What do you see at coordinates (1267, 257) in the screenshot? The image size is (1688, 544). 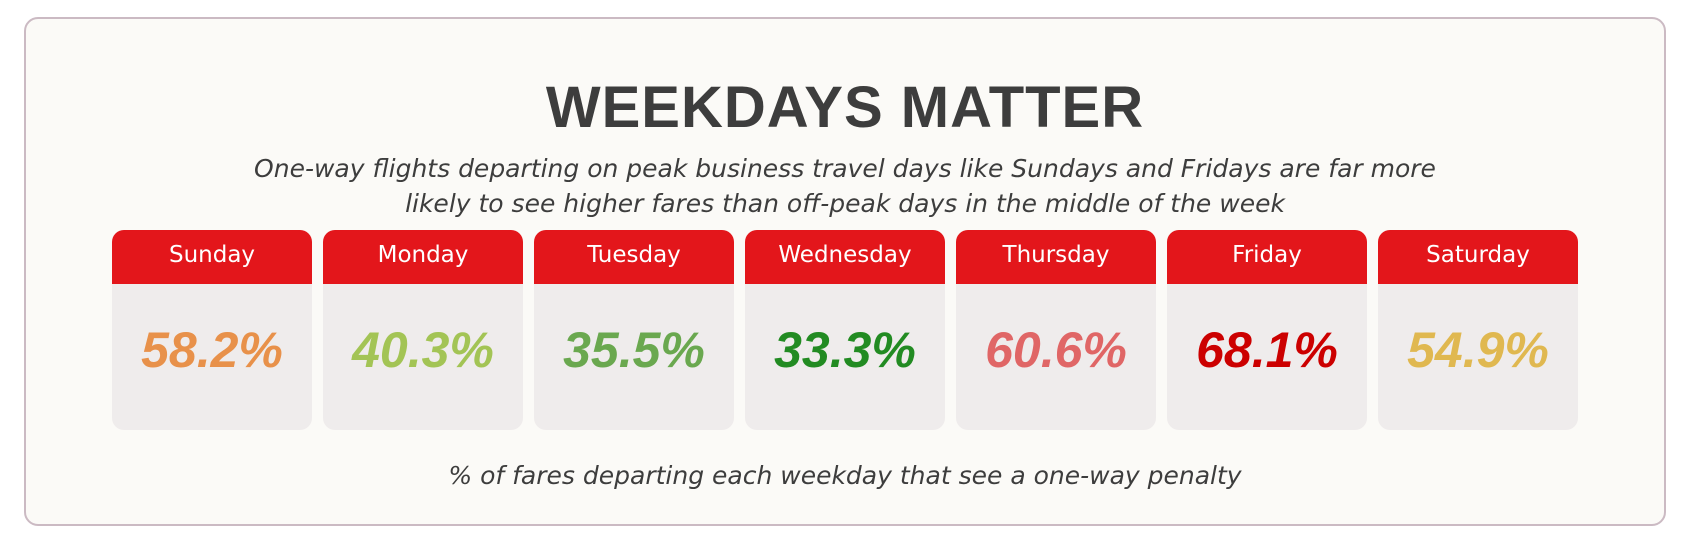 I see `day-label: Friday` at bounding box center [1267, 257].